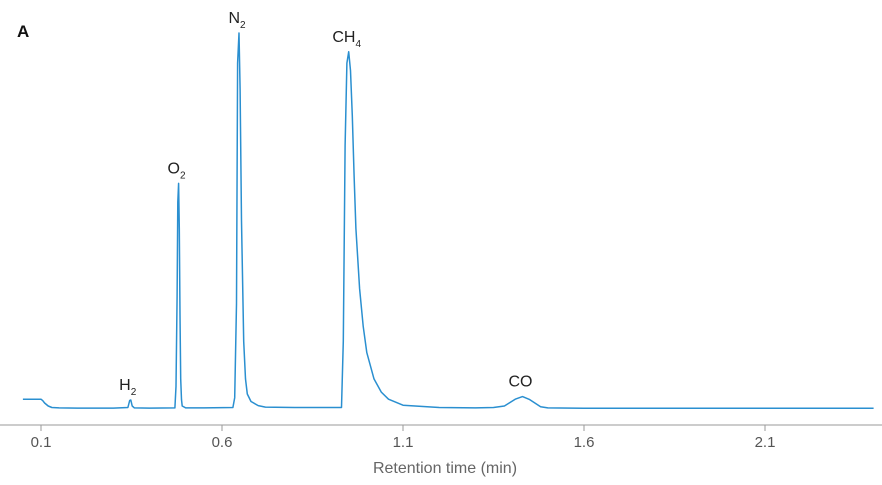 The image size is (882, 485). Describe the element at coordinates (128, 387) in the screenshot. I see `peak-label: H2` at that location.